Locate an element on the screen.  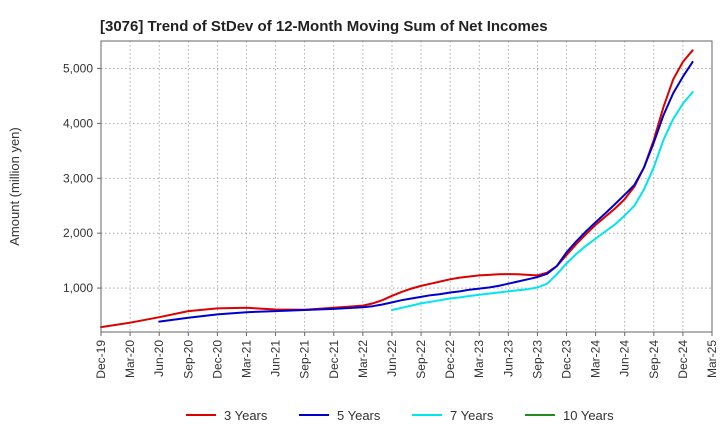
x-tick-label: Dec-21 is located at coordinates (334, 359).